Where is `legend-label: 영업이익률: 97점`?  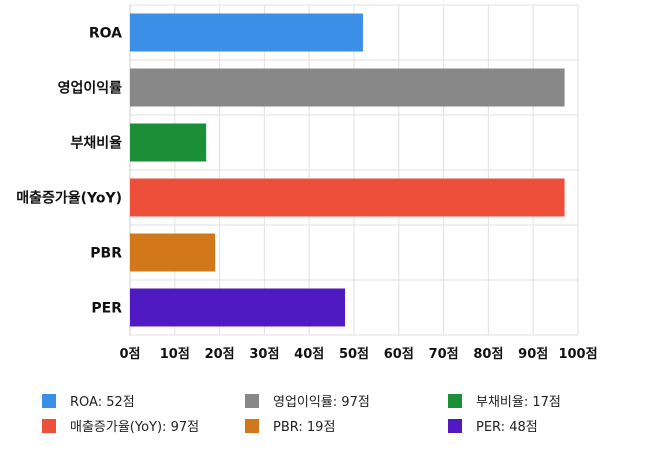
legend-label: 영업이익률: 97점 is located at coordinates (321, 402).